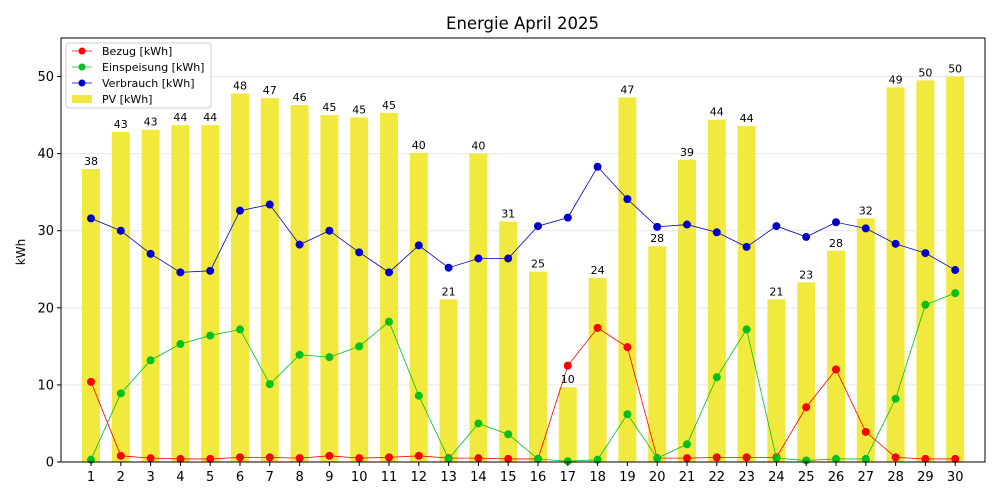  I want to click on pv-bar-label: 50, so click(925, 72).